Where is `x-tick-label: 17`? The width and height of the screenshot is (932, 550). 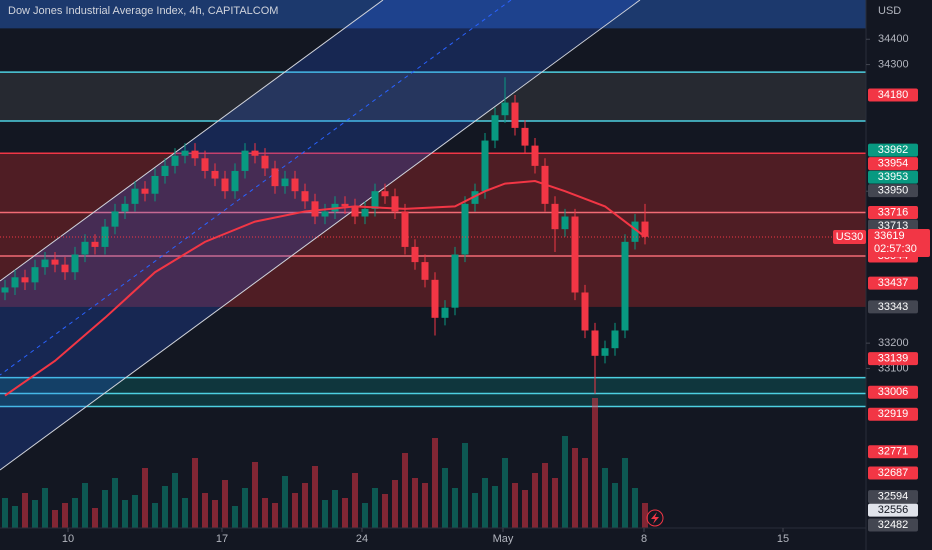
x-tick-label: 17 is located at coordinates (222, 539).